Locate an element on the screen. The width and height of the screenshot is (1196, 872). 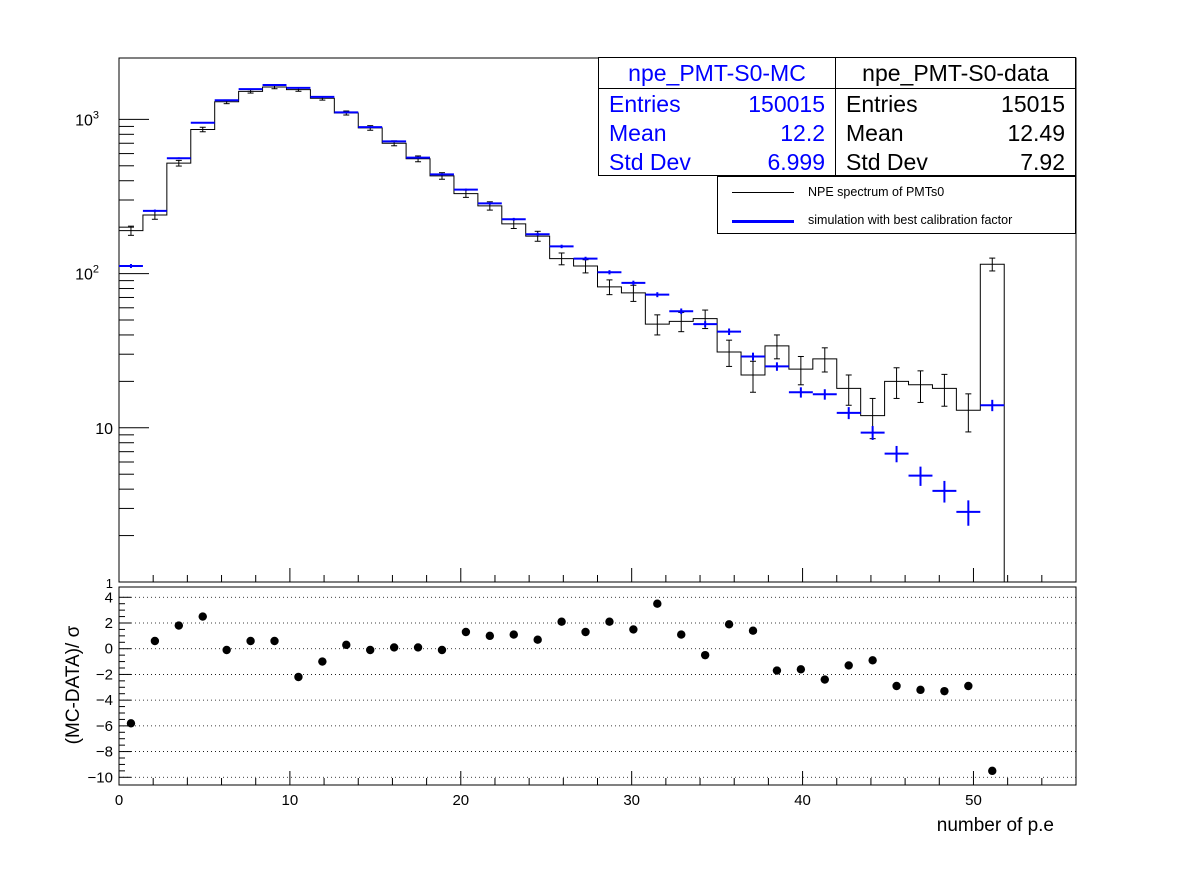
x-tick-label: 10 is located at coordinates (290, 800).